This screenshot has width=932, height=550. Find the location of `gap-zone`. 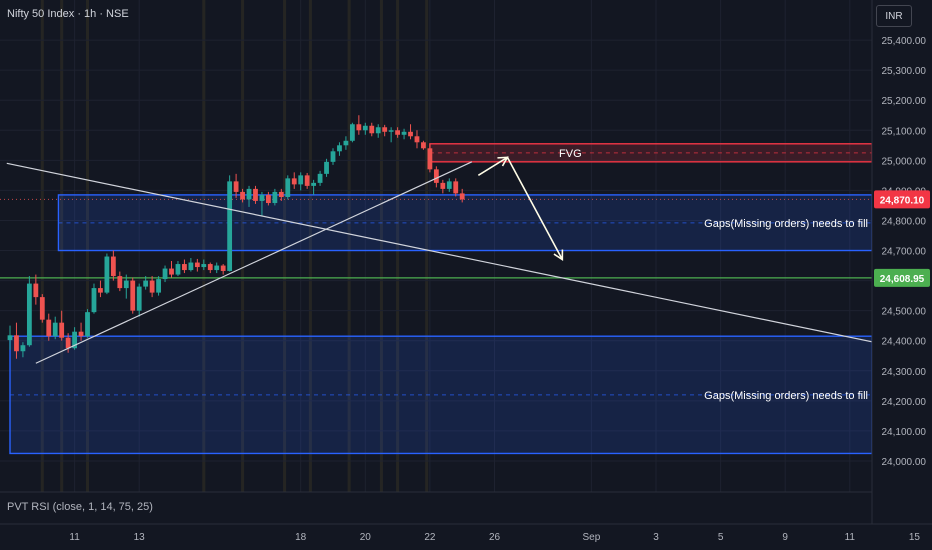

gap-zone is located at coordinates (465, 223).